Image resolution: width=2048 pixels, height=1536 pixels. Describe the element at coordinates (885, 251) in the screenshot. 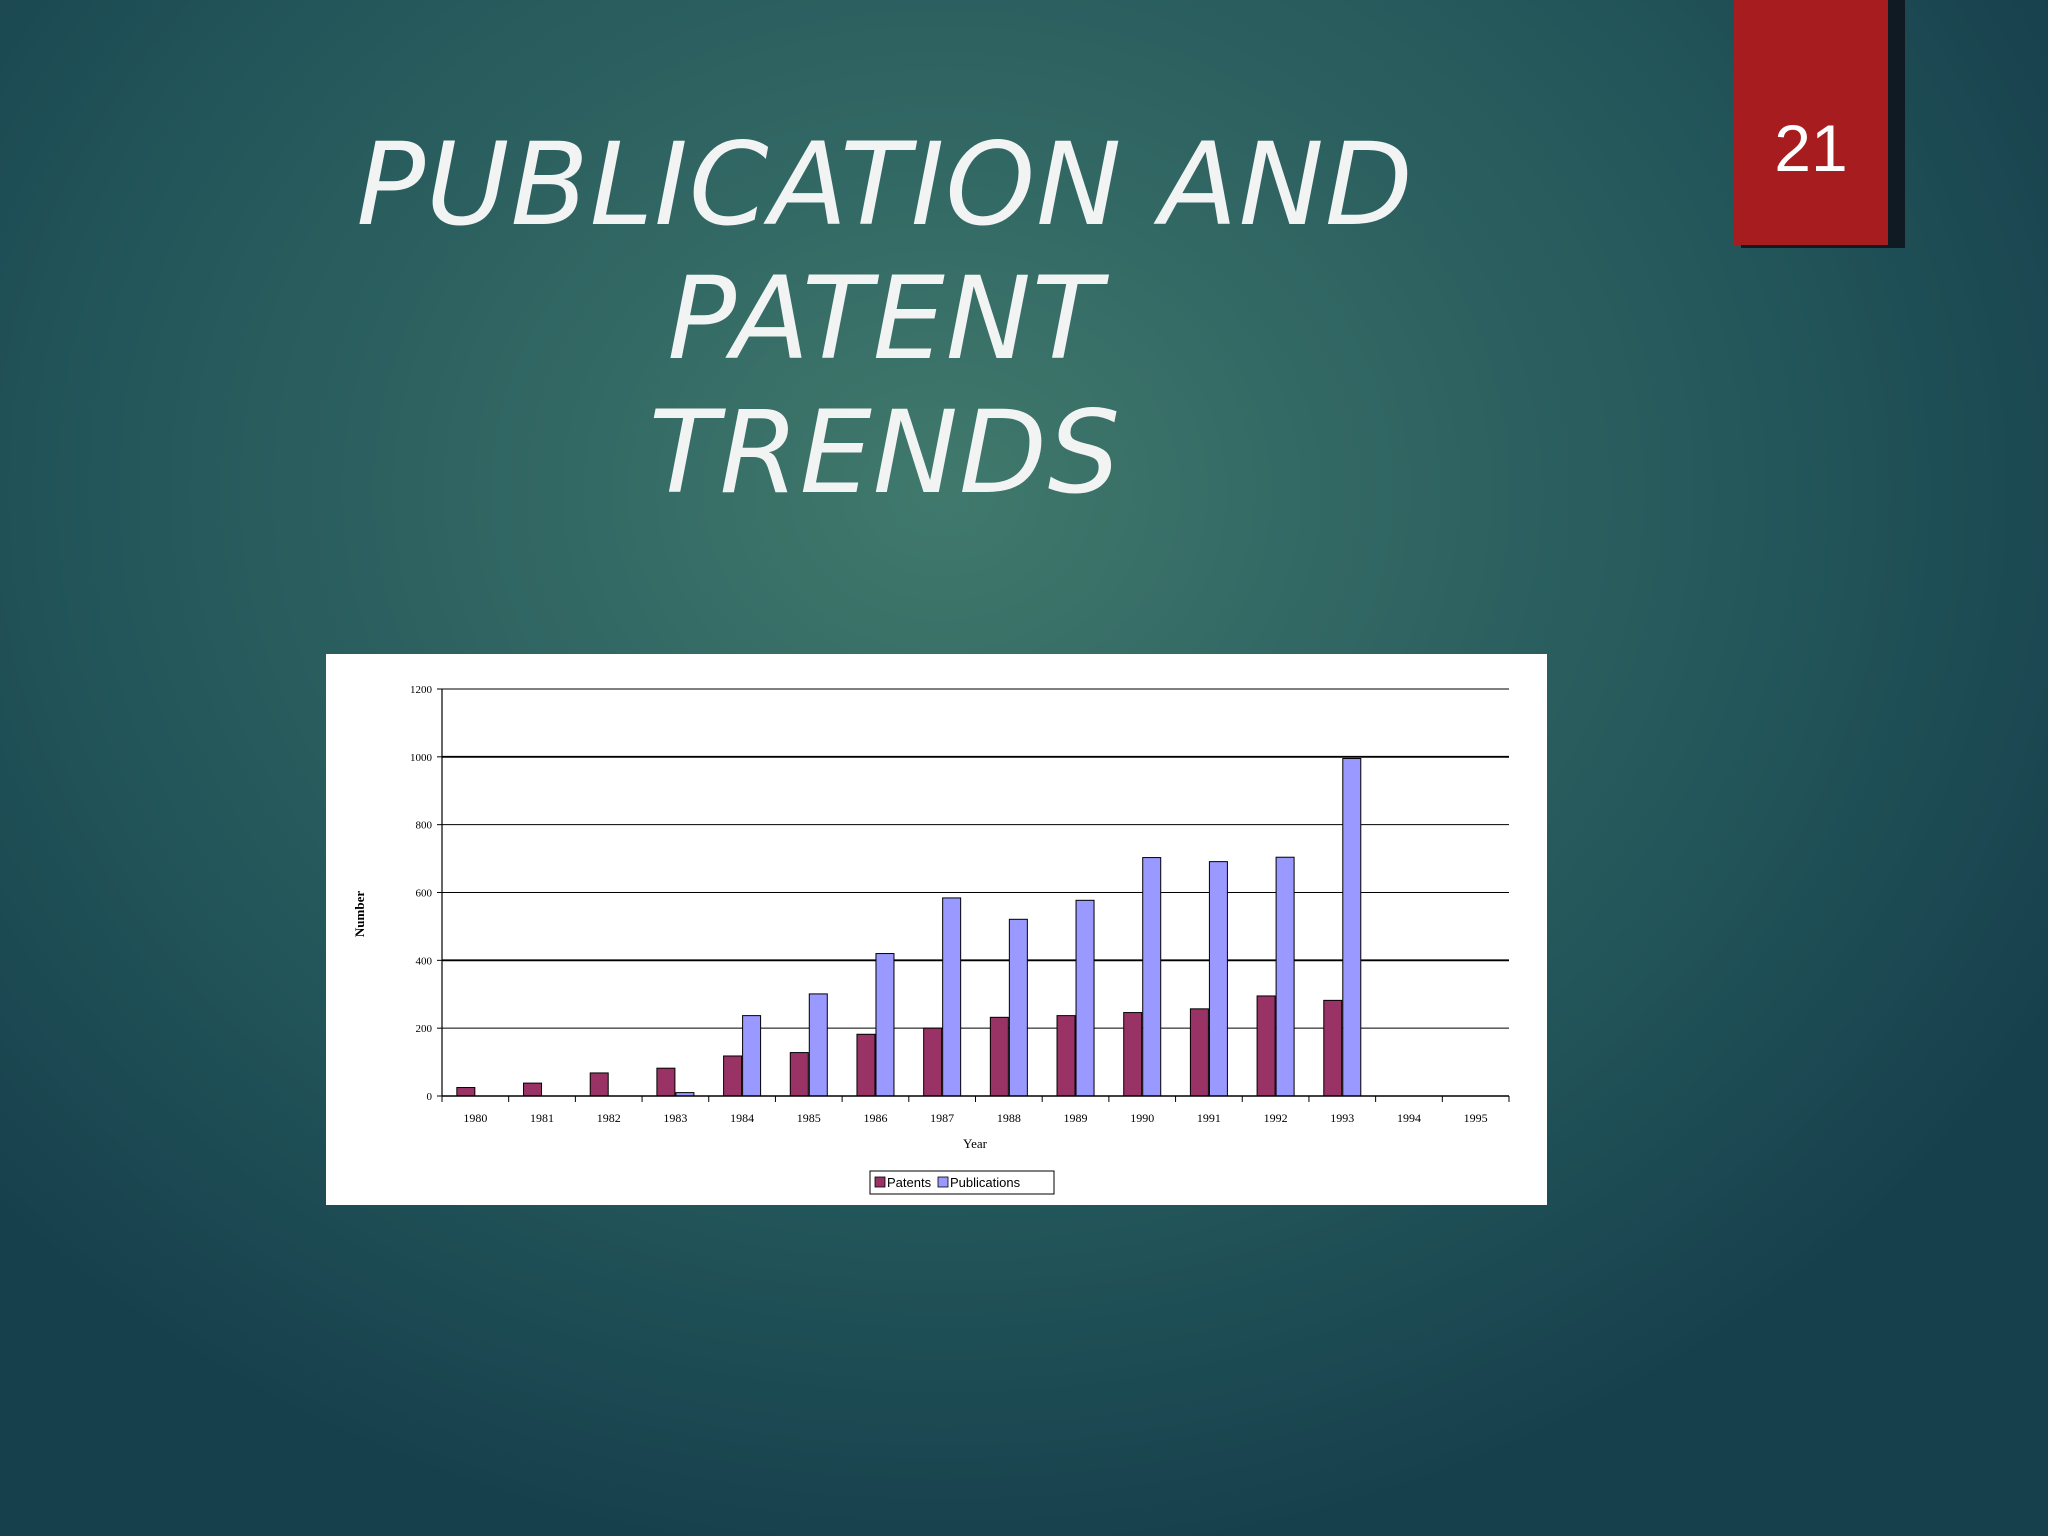

I see `slide-title-line-1: PUBLICATION AND PATENT` at that location.